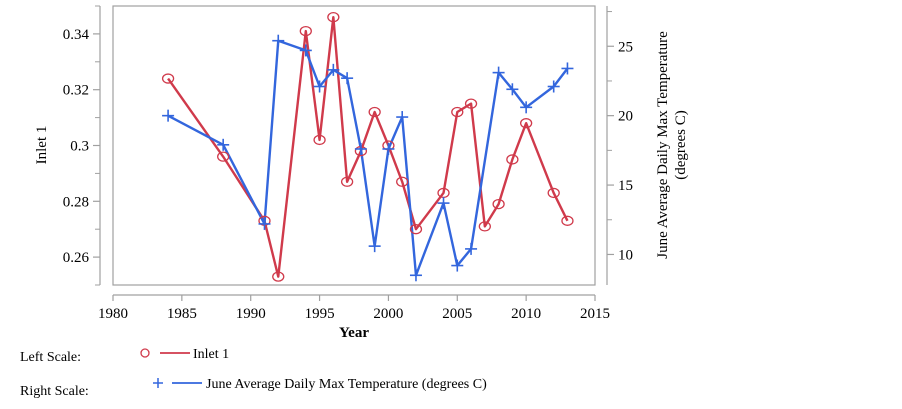 The width and height of the screenshot is (902, 409). I want to click on right-tick-label: 25, so click(625, 47).